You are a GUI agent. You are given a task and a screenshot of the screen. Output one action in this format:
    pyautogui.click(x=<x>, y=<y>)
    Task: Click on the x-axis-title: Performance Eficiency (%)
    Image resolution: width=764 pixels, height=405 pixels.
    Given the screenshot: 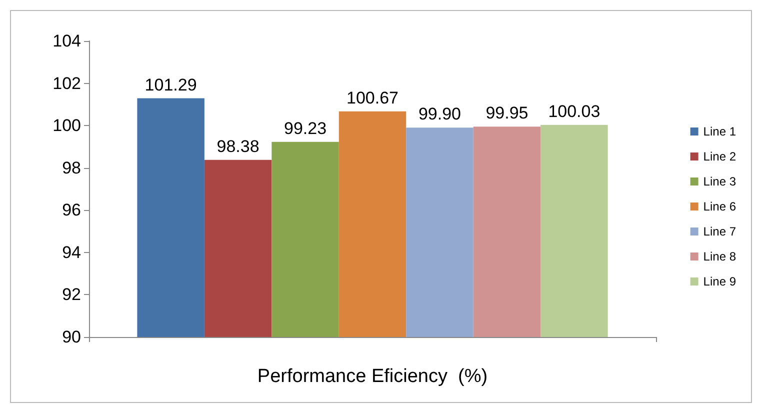 What is the action you would take?
    pyautogui.click(x=372, y=376)
    